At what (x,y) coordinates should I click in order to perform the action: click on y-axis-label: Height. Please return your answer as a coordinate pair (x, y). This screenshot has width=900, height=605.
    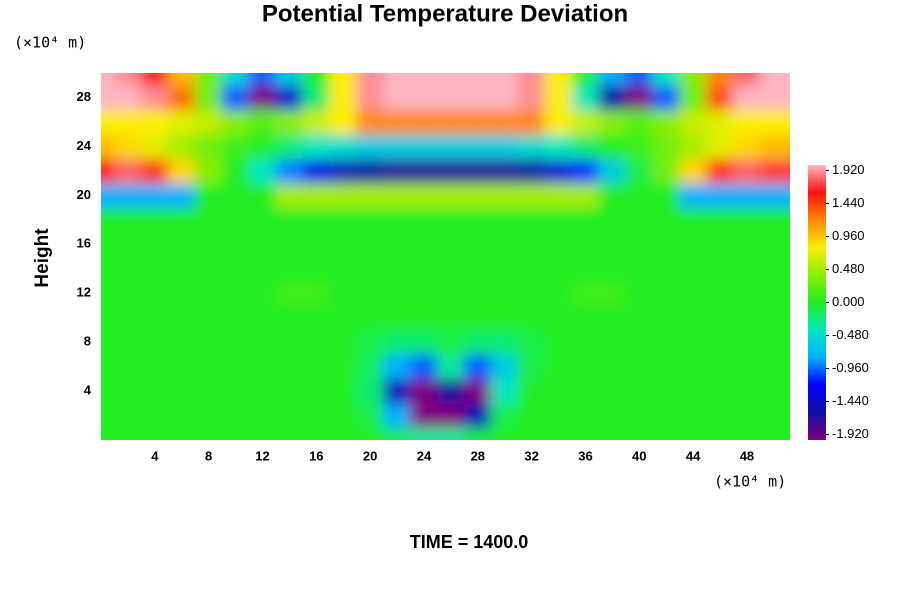
    Looking at the image, I should click on (42, 258).